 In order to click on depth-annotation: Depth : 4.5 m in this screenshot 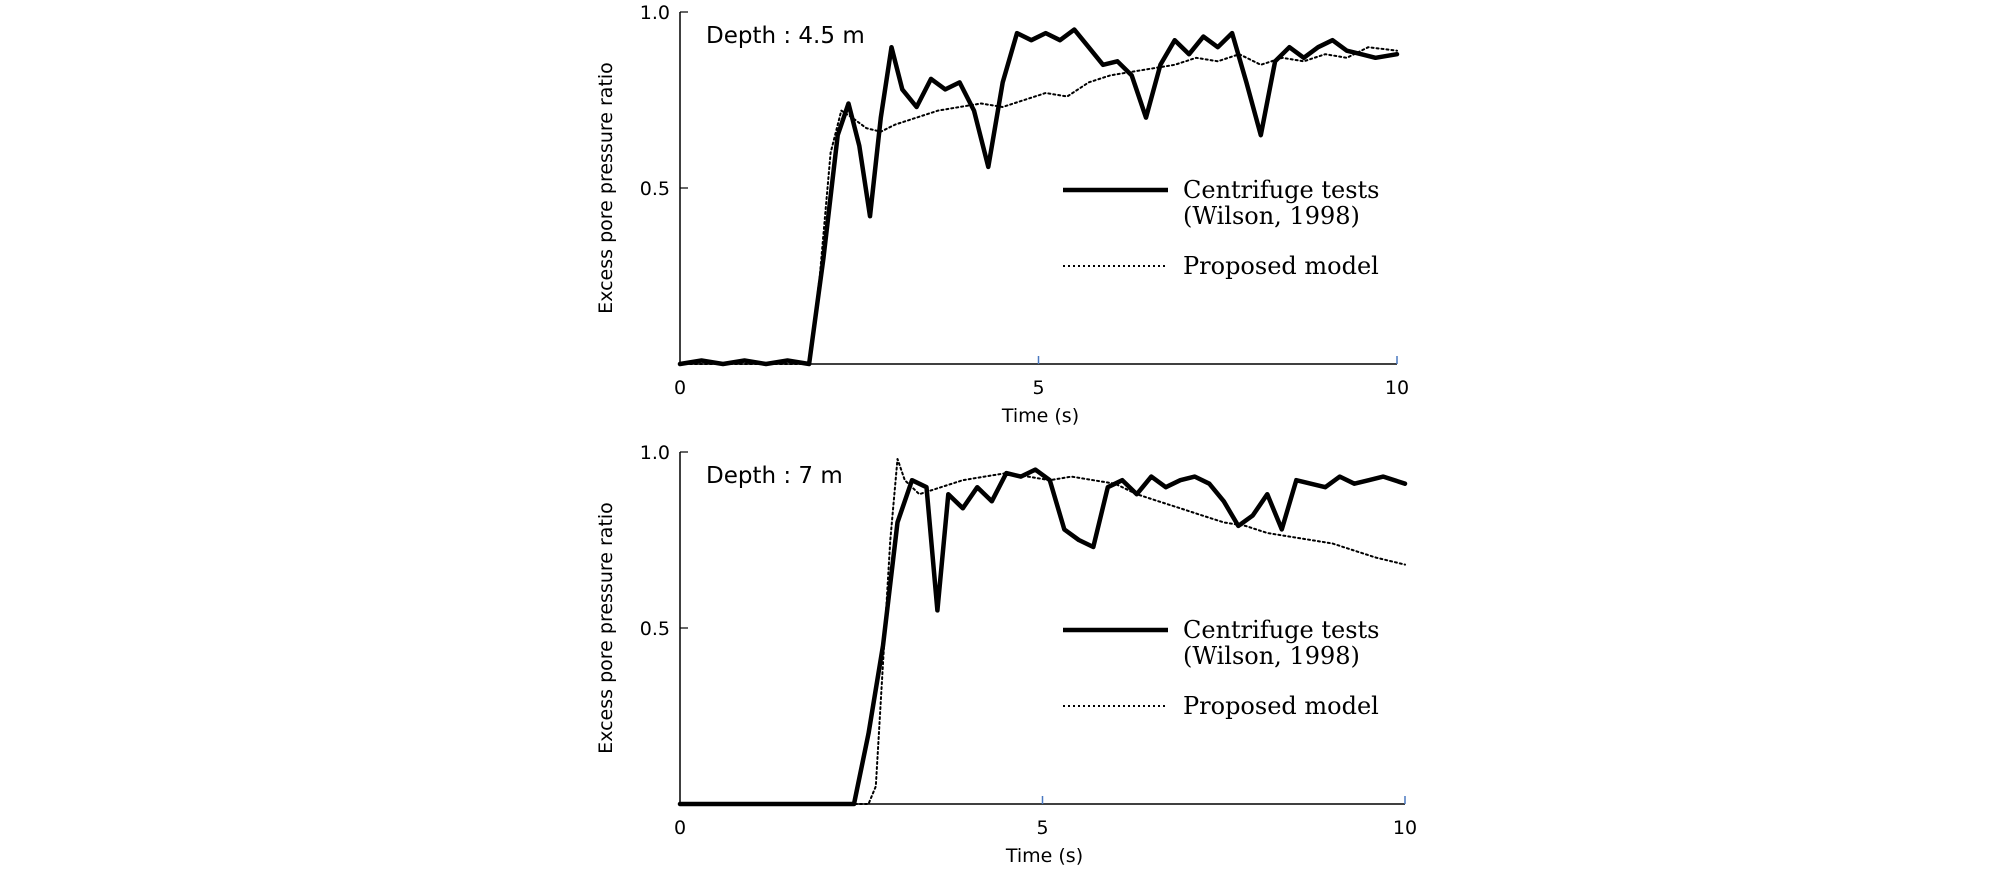, I will do `click(785, 36)`.